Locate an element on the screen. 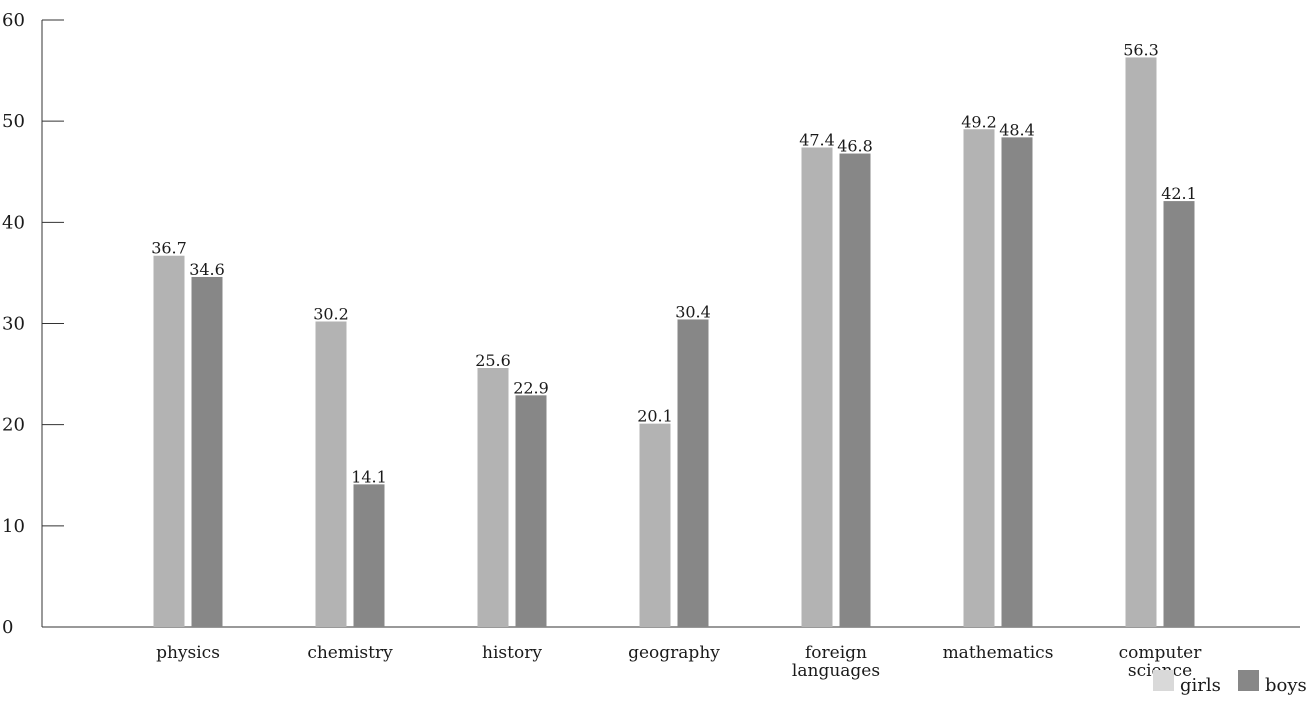 Image resolution: width=1307 pixels, height=722 pixels. category-label-2: history is located at coordinates (512, 653).